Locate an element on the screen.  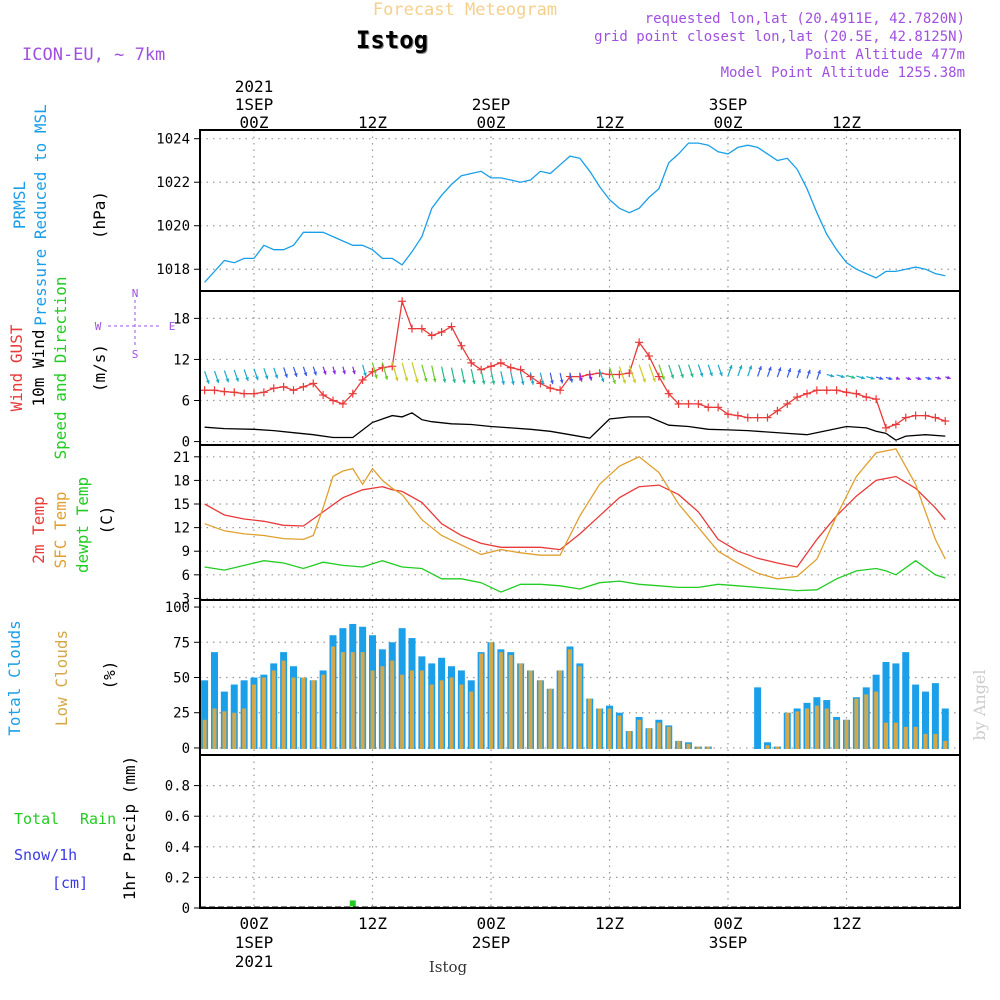
compass-north: N is located at coordinates (135, 293).